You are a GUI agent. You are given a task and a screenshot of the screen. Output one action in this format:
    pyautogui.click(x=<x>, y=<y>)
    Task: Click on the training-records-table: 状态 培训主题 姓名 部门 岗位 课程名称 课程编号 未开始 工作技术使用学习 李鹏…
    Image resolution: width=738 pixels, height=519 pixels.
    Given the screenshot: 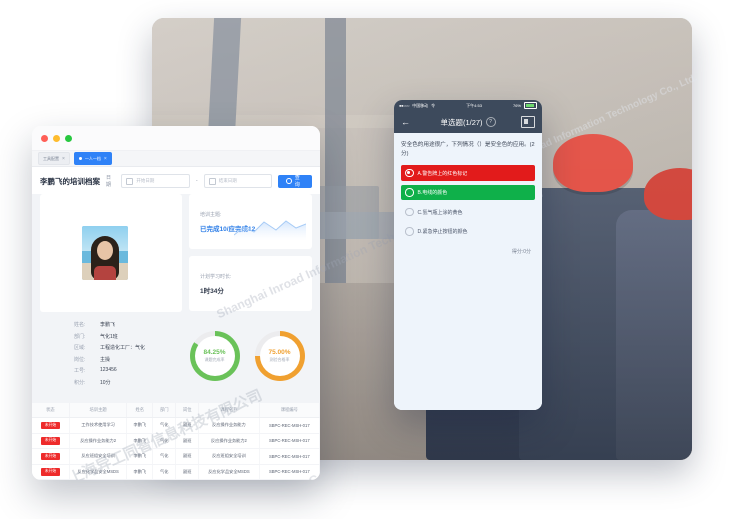 What is the action you would take?
    pyautogui.click(x=176, y=441)
    